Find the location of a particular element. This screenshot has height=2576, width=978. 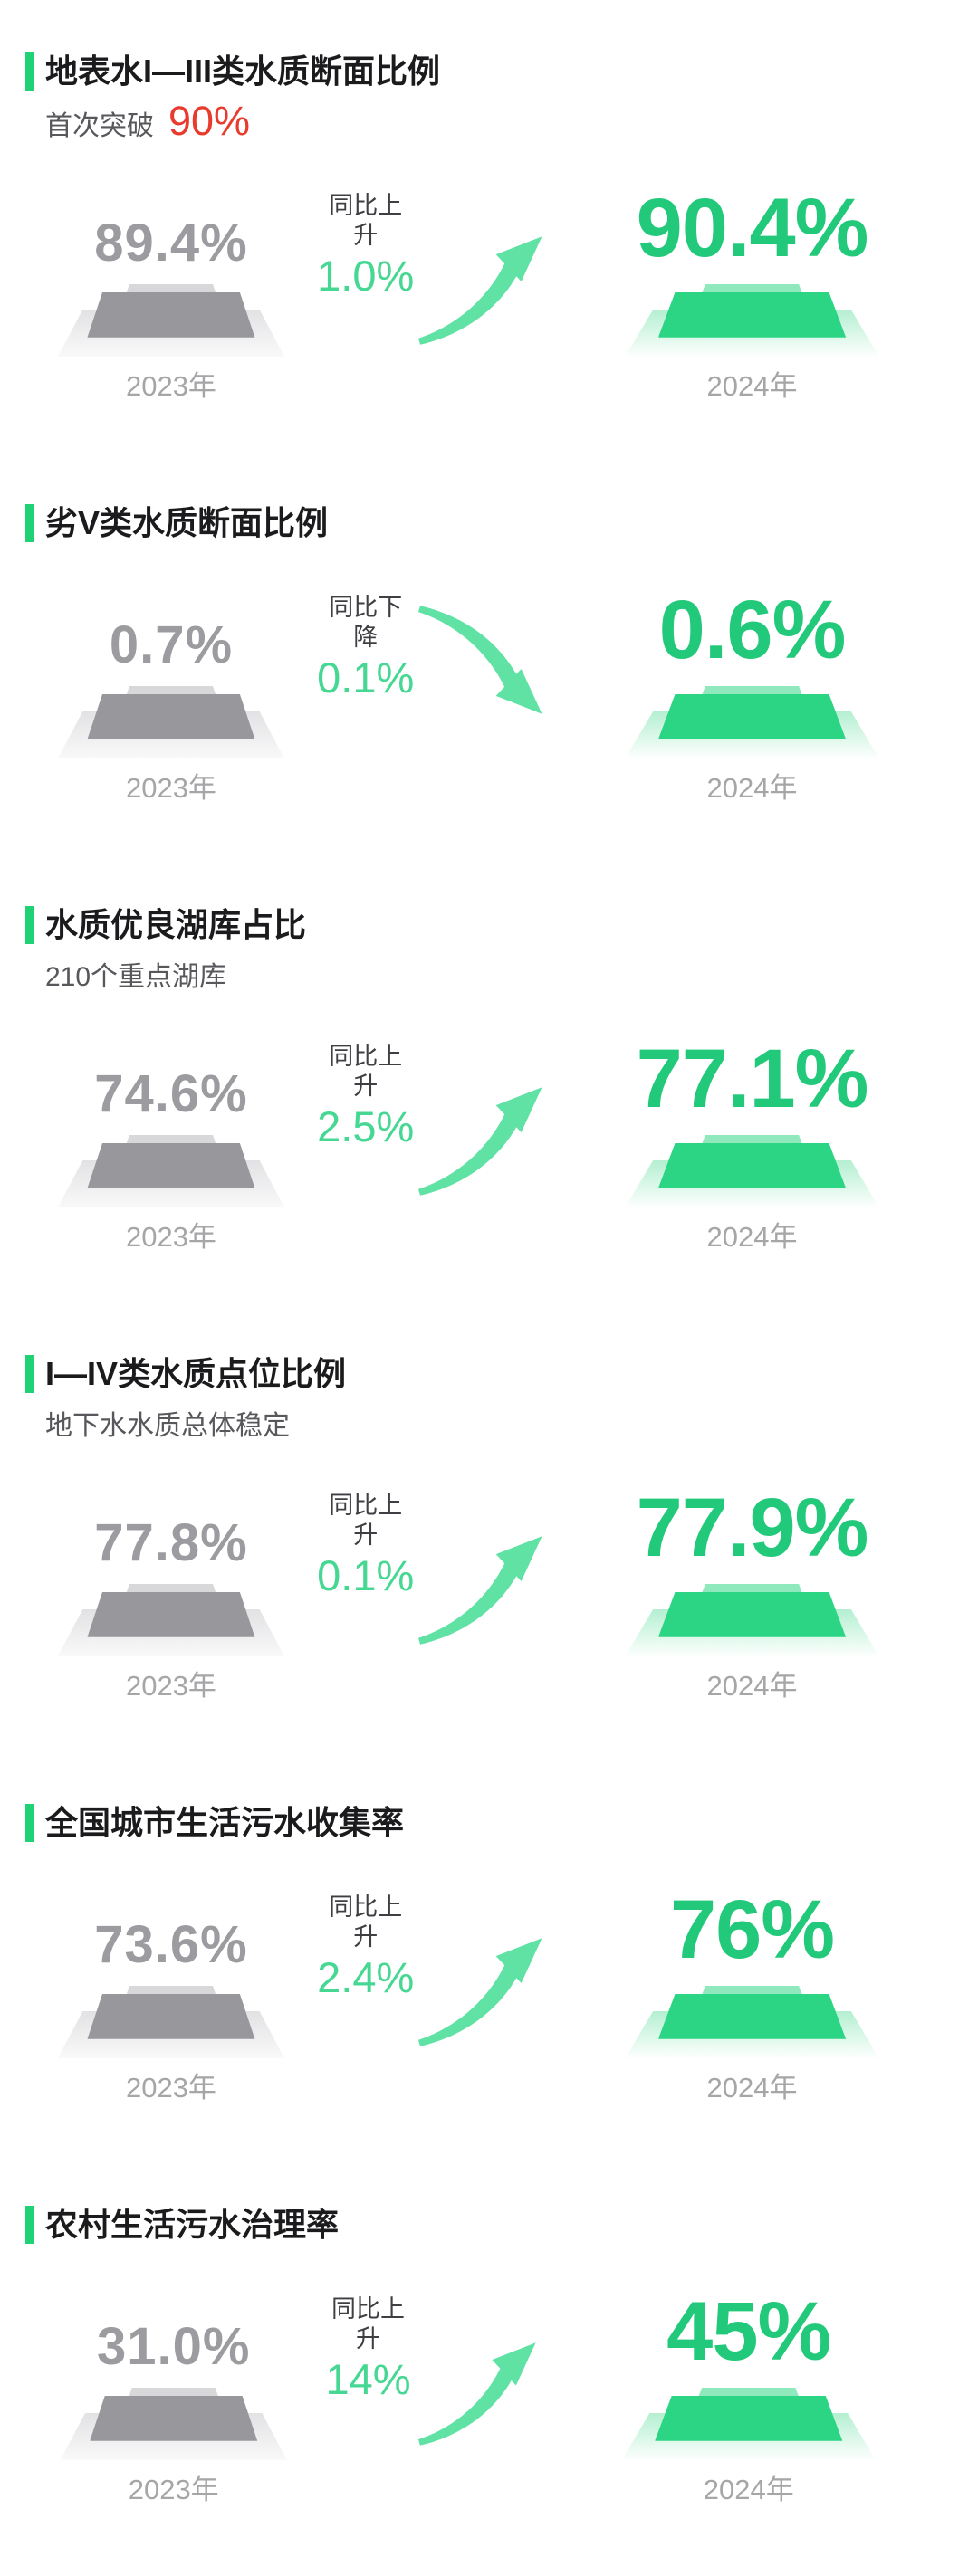

change-direction-label: 同比下降 is located at coordinates (366, 622).